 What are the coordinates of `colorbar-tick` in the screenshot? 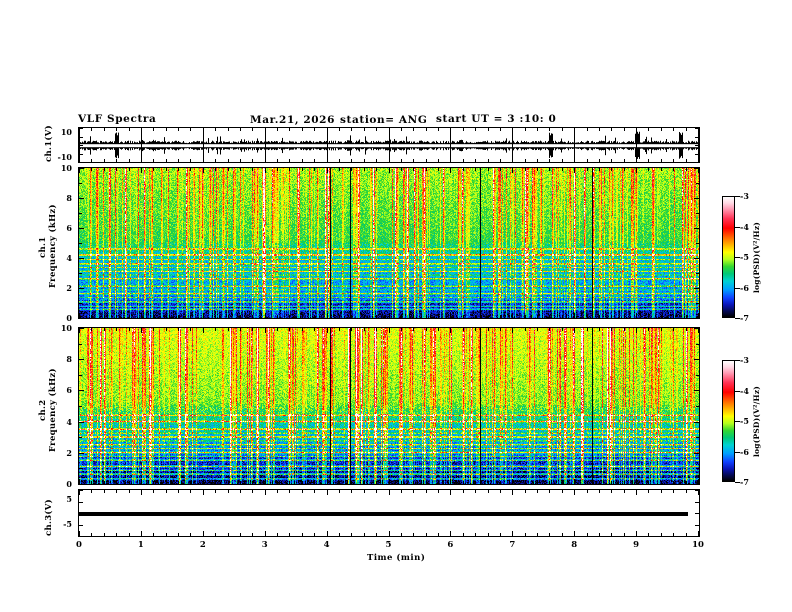 It's located at (737, 227).